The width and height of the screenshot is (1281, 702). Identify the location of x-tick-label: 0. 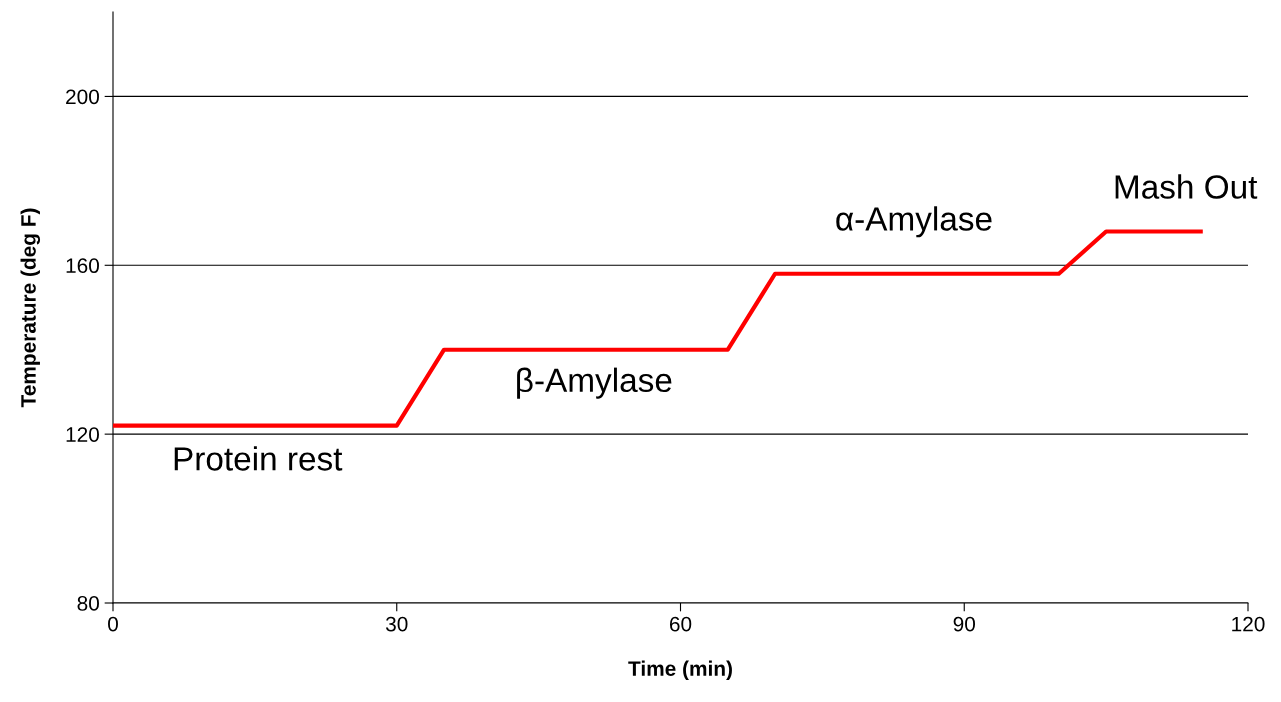
(113, 624).